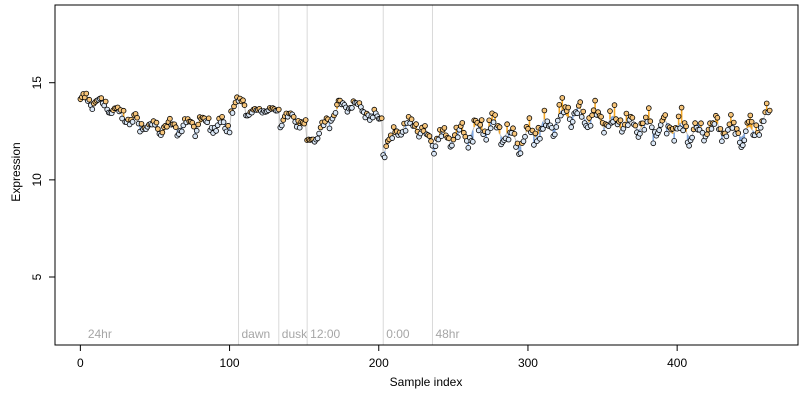 This screenshot has width=800, height=400. I want to click on y-tick-label-0: 5, so click(37, 276).